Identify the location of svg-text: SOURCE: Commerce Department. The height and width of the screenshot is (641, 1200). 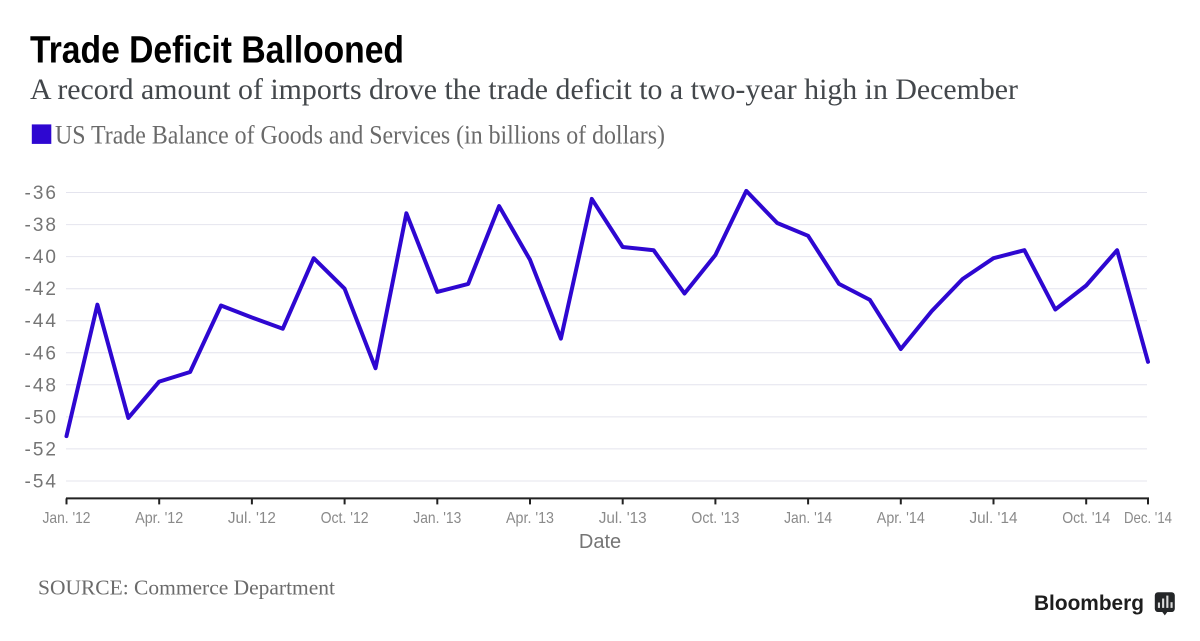
(186, 588).